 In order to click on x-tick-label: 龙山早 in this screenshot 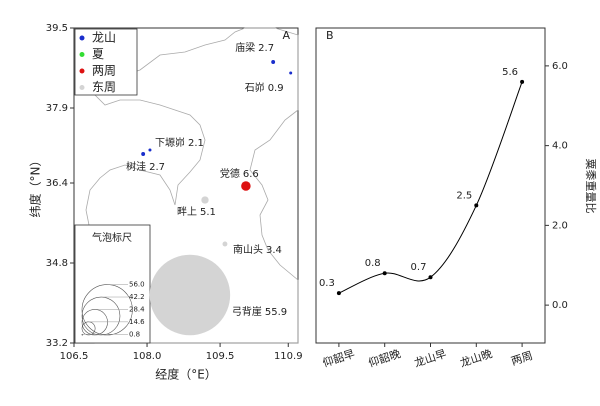, I will do `click(430, 358)`.